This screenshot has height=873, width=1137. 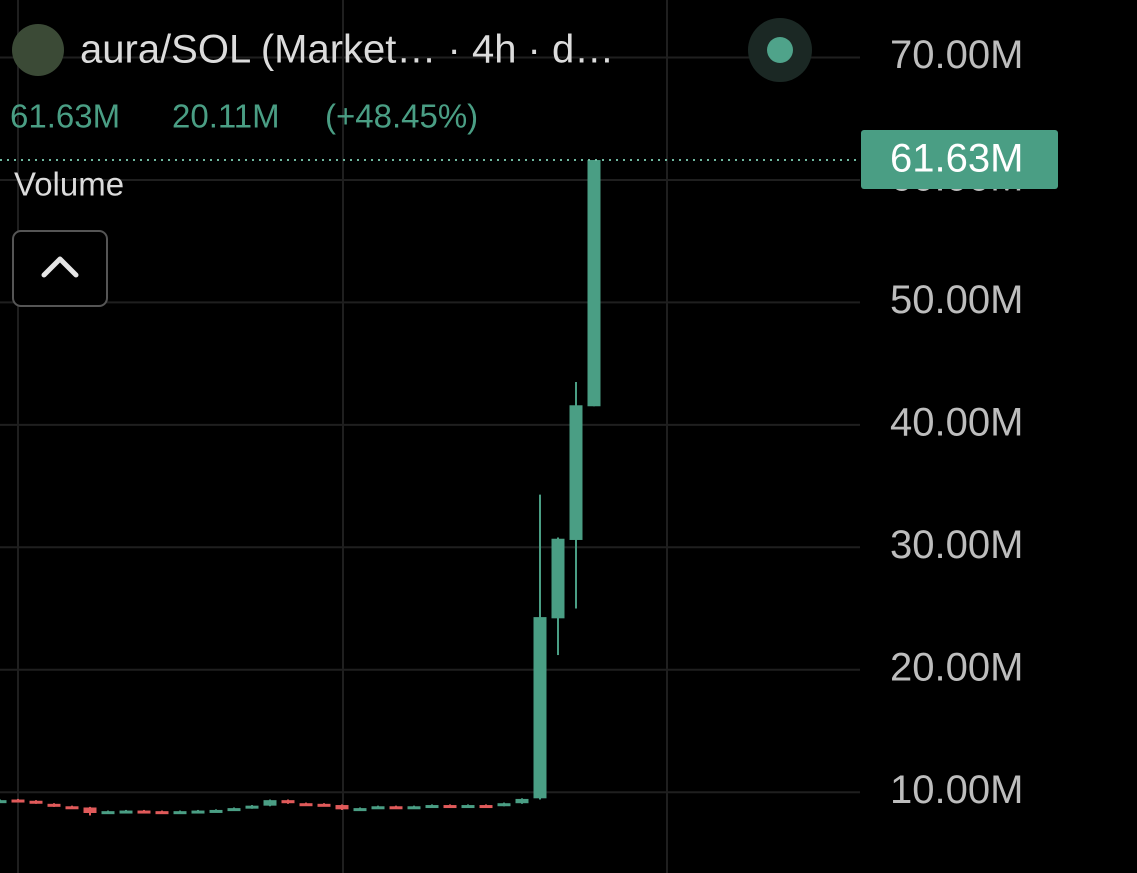 What do you see at coordinates (401, 116) in the screenshot?
I see `change-percent: (+48.45%)` at bounding box center [401, 116].